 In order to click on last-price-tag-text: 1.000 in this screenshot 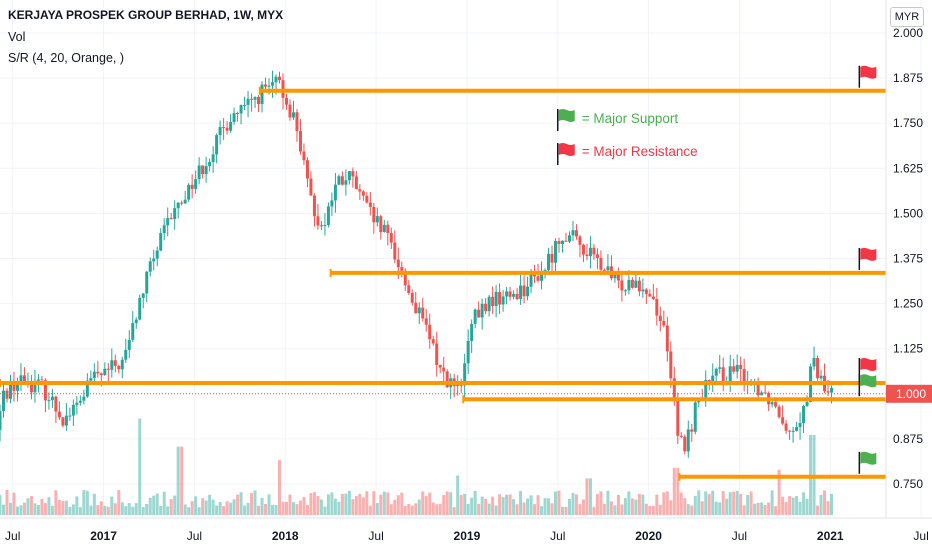, I will do `click(911, 394)`.